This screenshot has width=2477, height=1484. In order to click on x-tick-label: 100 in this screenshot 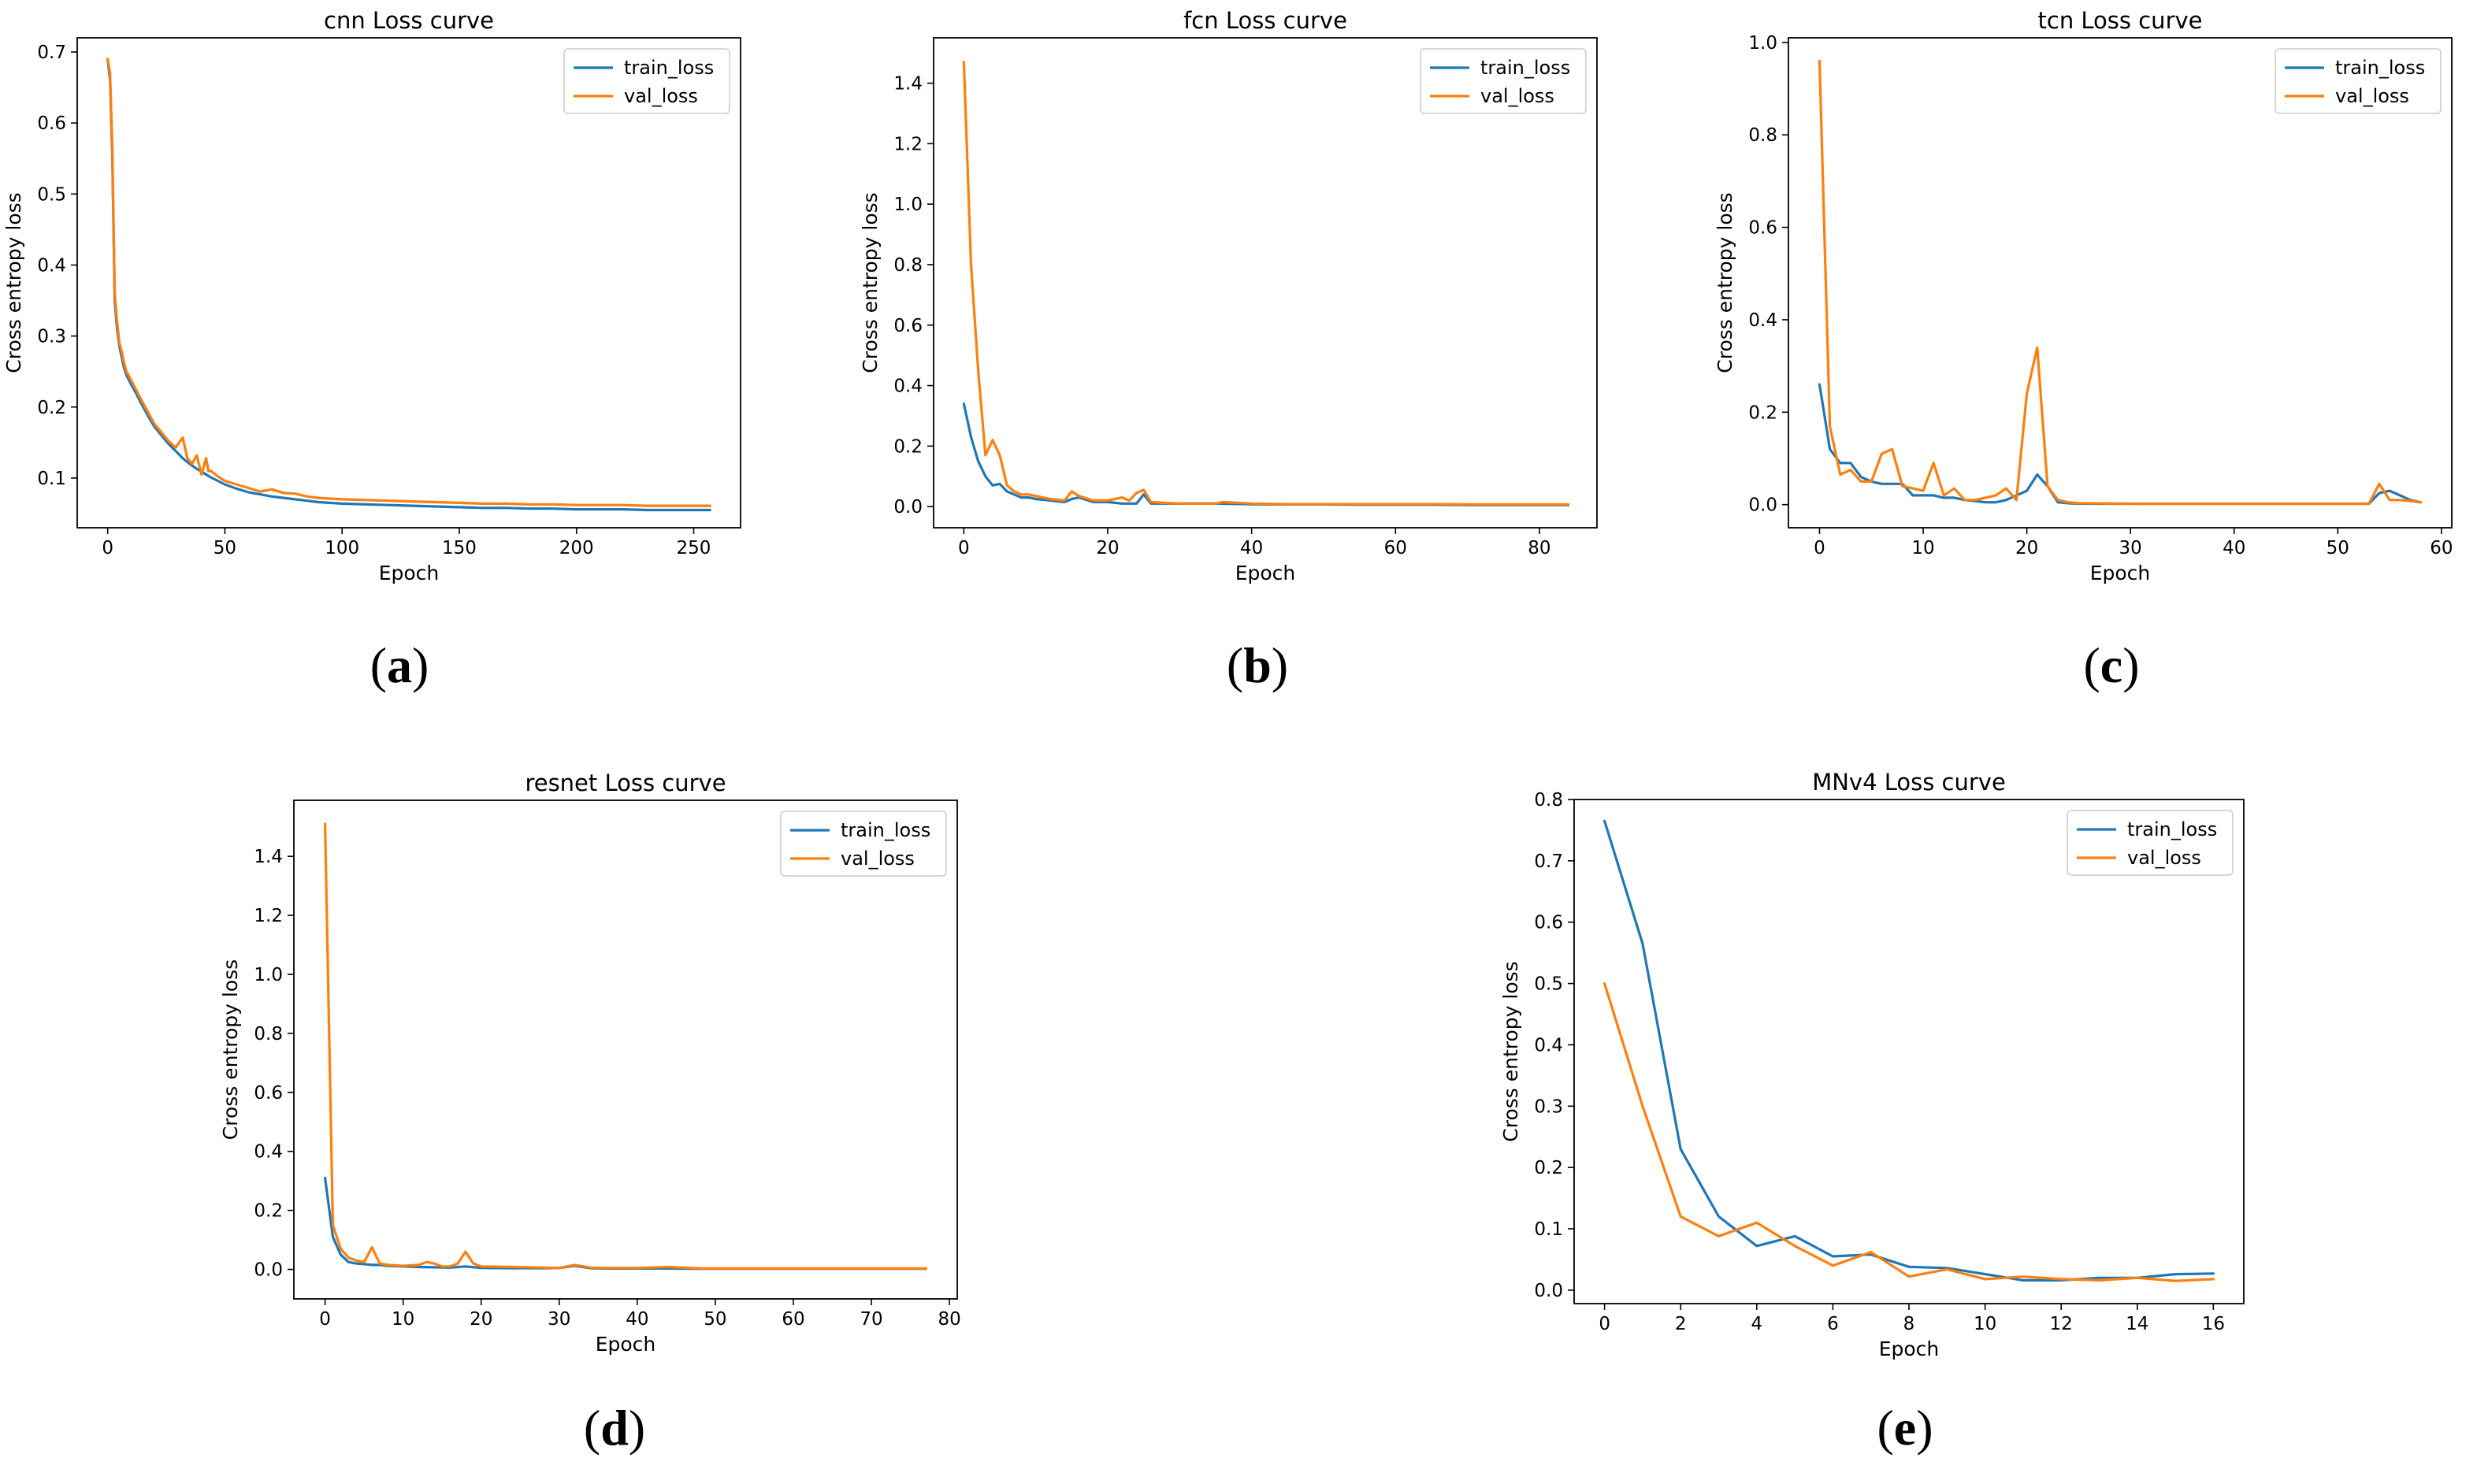, I will do `click(342, 548)`.